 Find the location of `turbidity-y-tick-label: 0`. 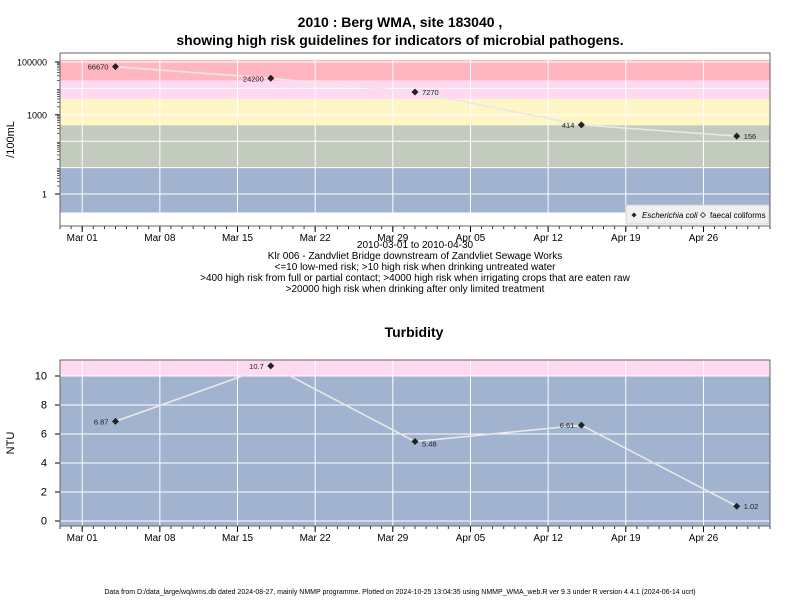

turbidity-y-tick-label: 0 is located at coordinates (44, 522).